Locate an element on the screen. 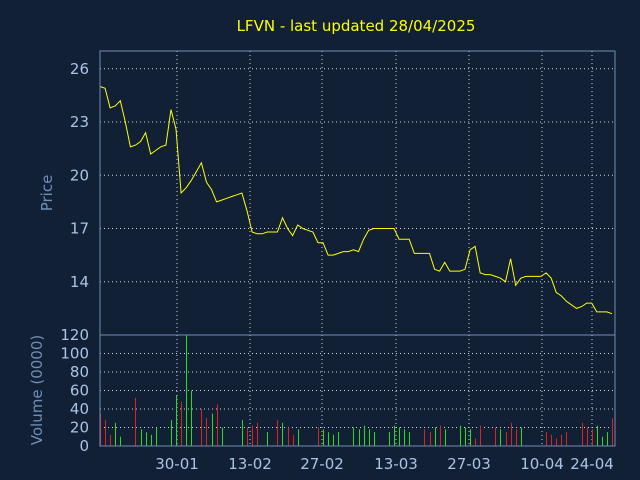 The width and height of the screenshot is (640, 480). price-axis-label: Price is located at coordinates (47, 193).